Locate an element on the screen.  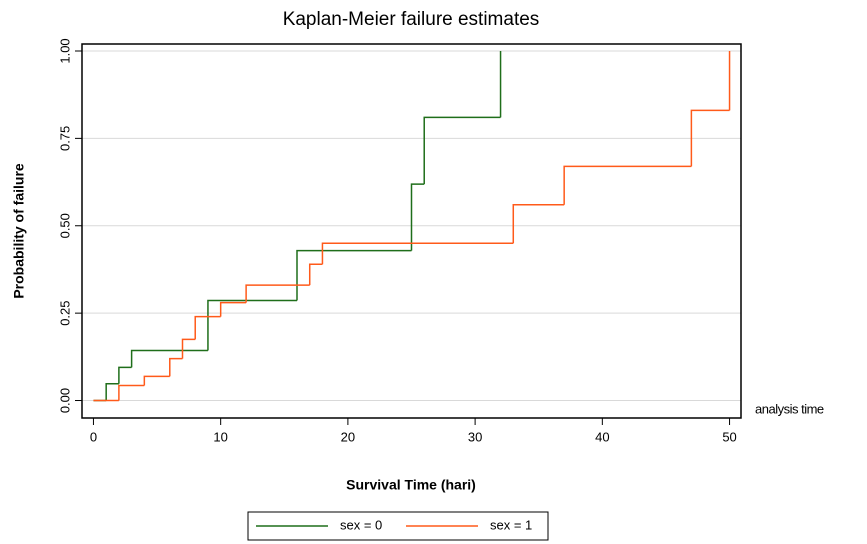
y-axis-label: Probability of failure is located at coordinates (19, 231).